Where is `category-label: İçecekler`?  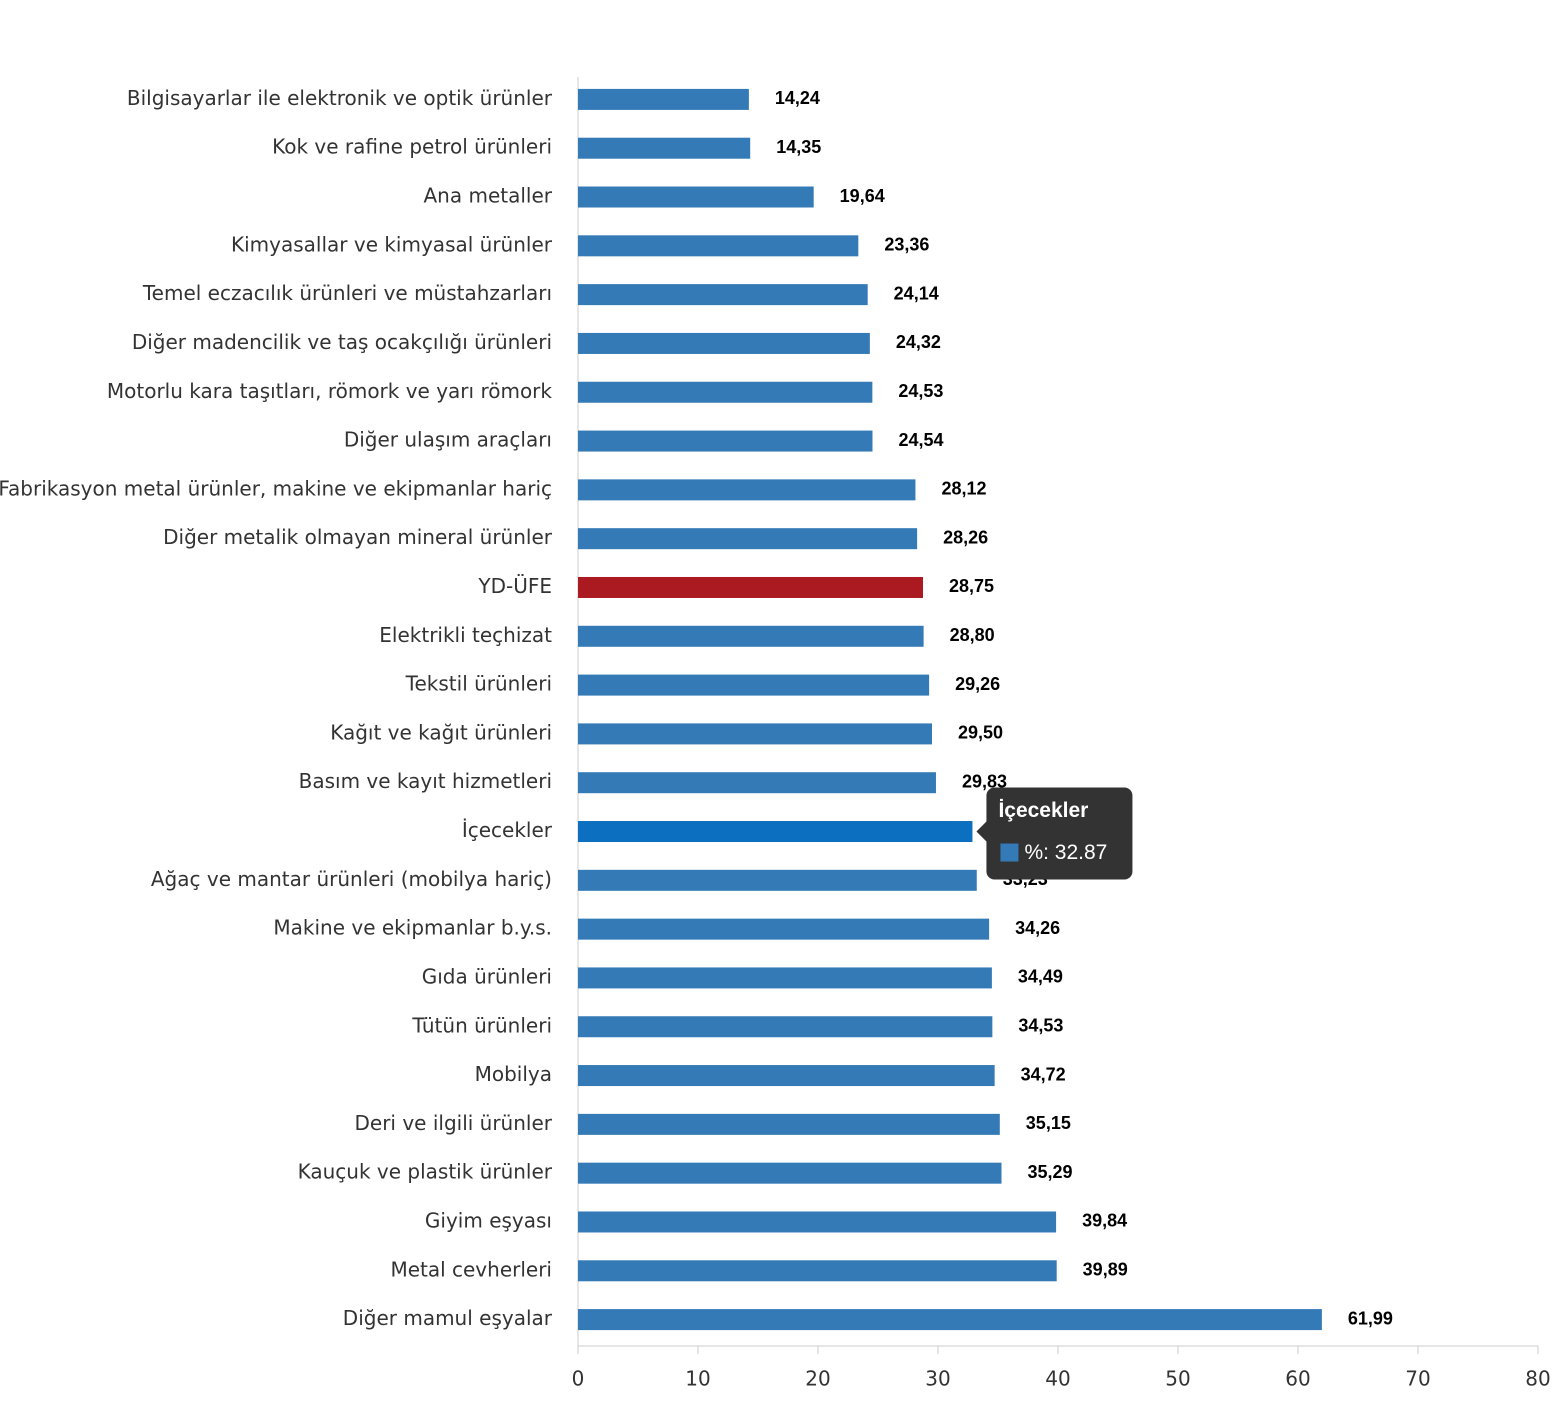 category-label: İçecekler is located at coordinates (507, 830).